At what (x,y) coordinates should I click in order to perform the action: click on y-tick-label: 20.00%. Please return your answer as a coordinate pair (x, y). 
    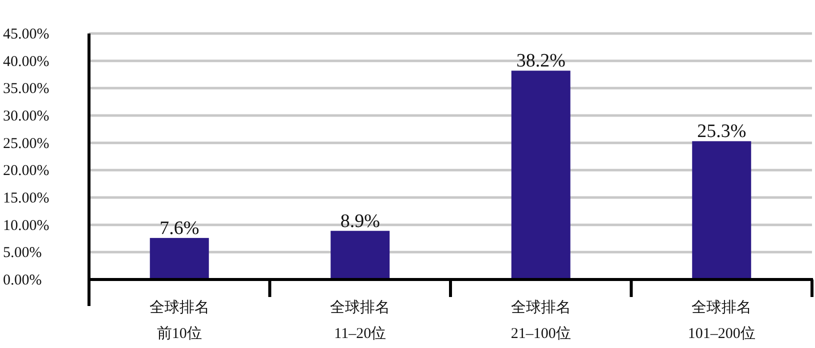
    Looking at the image, I should click on (26, 171).